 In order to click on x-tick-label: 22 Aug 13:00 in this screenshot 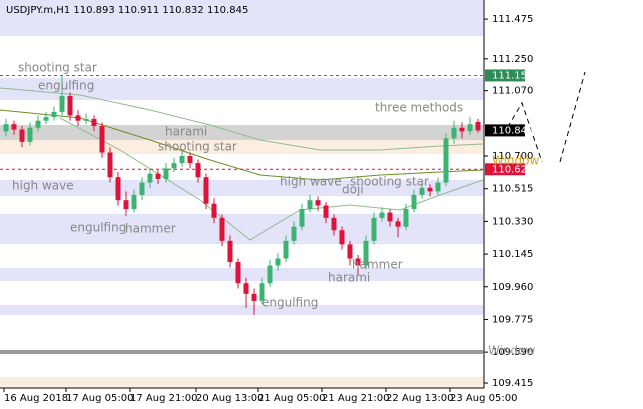, I will do `click(419, 398)`.